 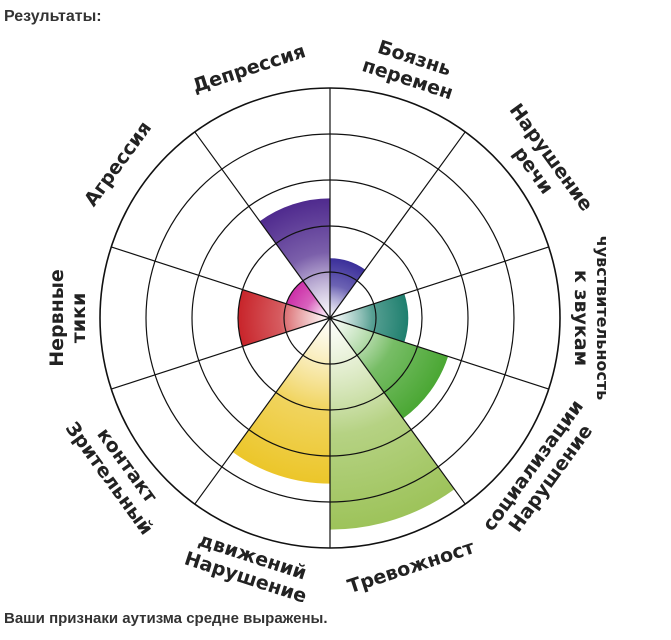 I want to click on label-9: Агрессия, so click(x=118, y=163).